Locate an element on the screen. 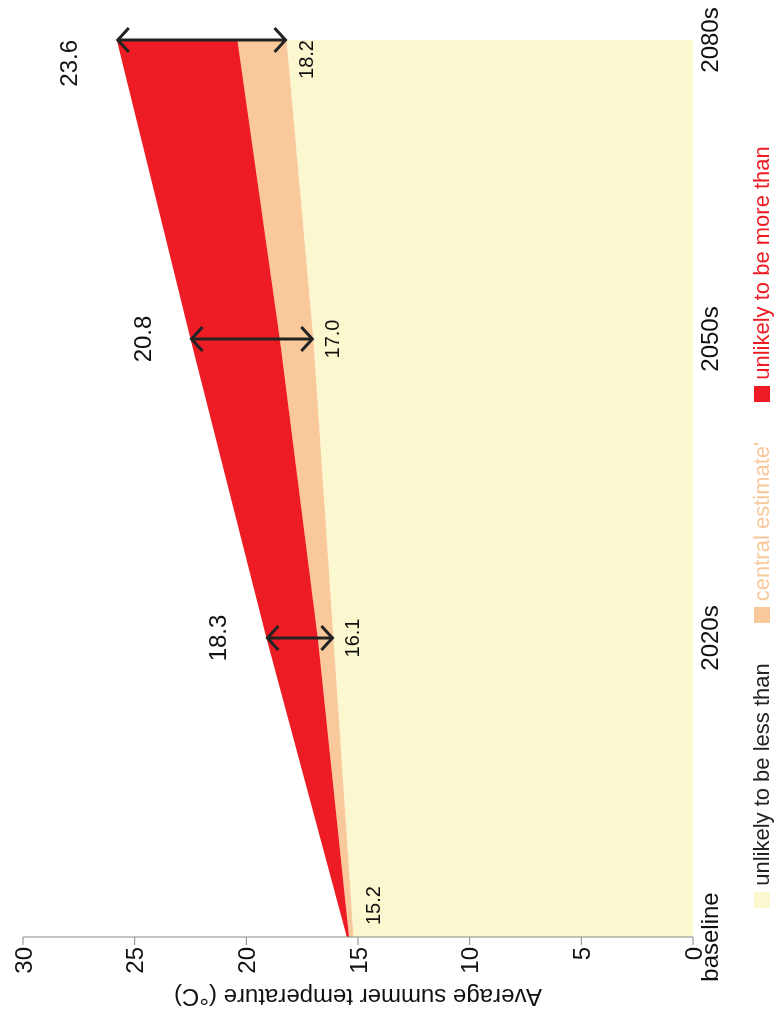 The width and height of the screenshot is (781, 1014). text: central estimate' is located at coordinates (762, 521).